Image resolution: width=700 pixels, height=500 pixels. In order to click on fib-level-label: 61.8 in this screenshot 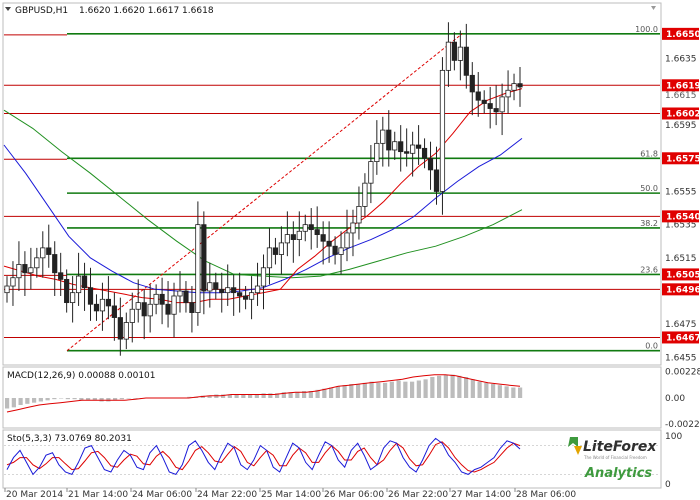, I will do `click(649, 153)`.